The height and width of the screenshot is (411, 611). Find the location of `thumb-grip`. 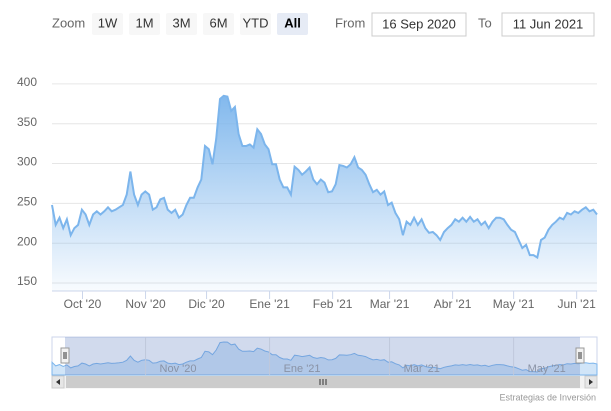

thumb-grip is located at coordinates (323, 382).